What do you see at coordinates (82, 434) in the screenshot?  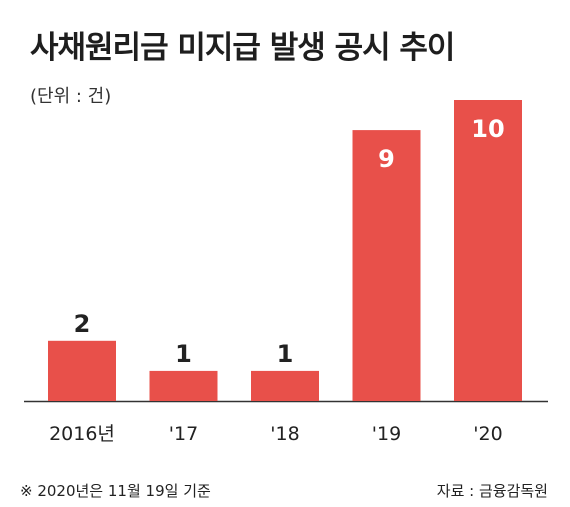 I see `x-tick-label: 2016년` at bounding box center [82, 434].